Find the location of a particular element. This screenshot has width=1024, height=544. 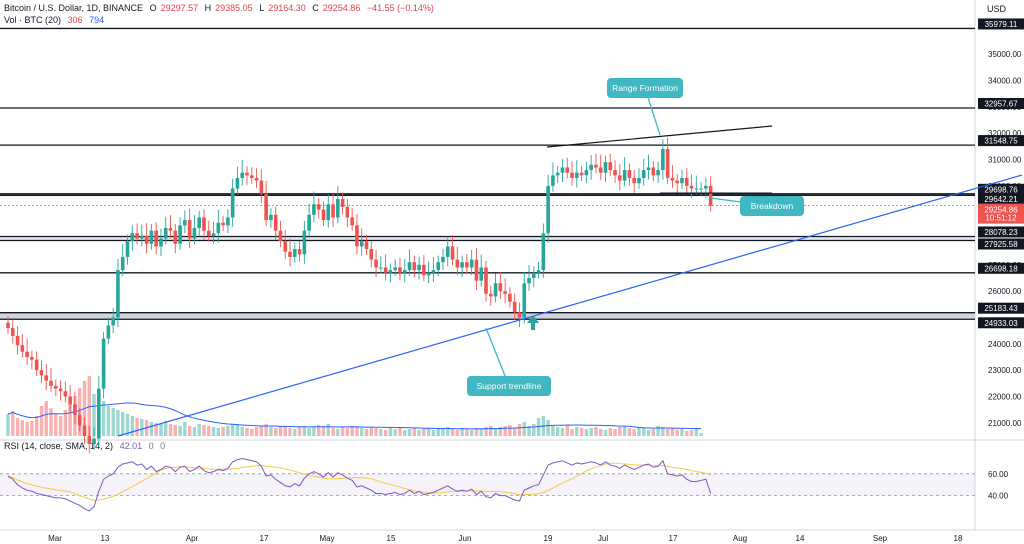

level-label: 24933.03 is located at coordinates (1001, 323).